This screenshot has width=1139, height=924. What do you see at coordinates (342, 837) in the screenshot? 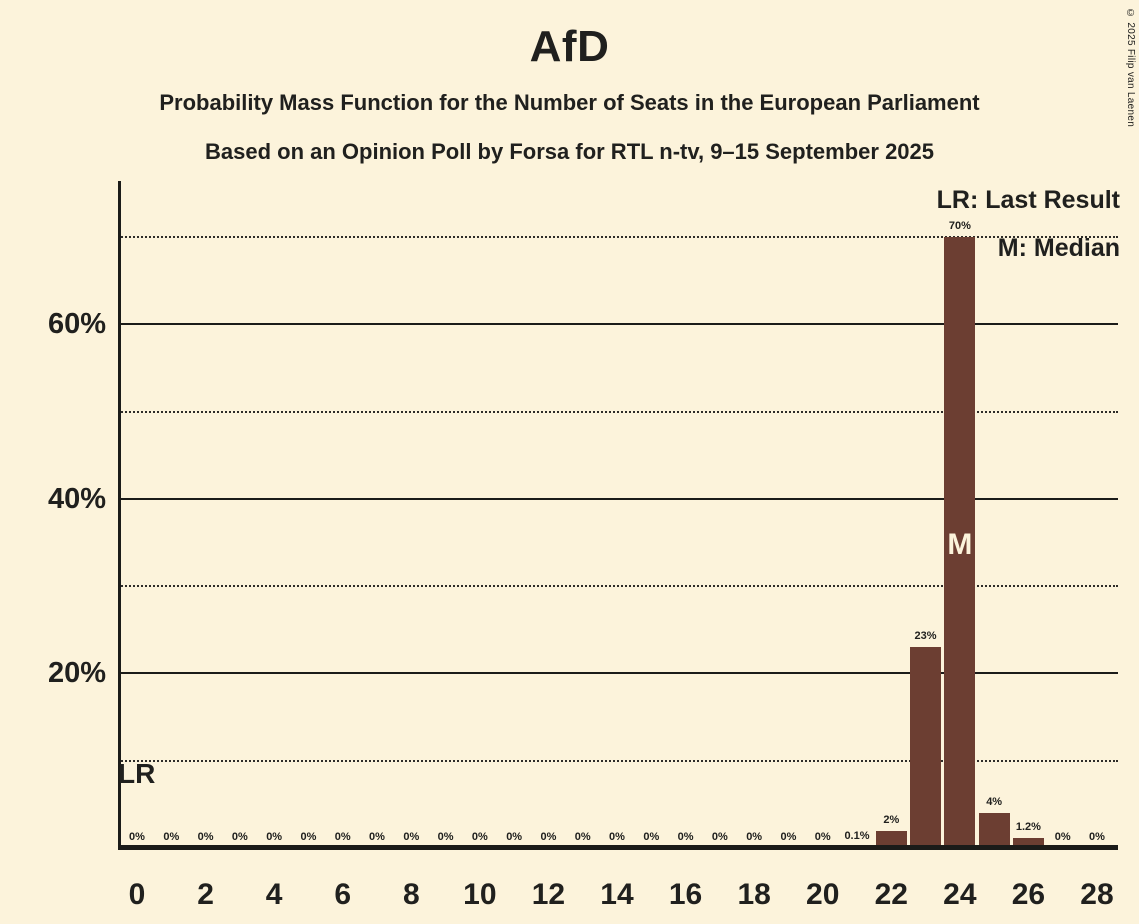
I see `bar-value-label-seat-6: 0%` at bounding box center [342, 837].